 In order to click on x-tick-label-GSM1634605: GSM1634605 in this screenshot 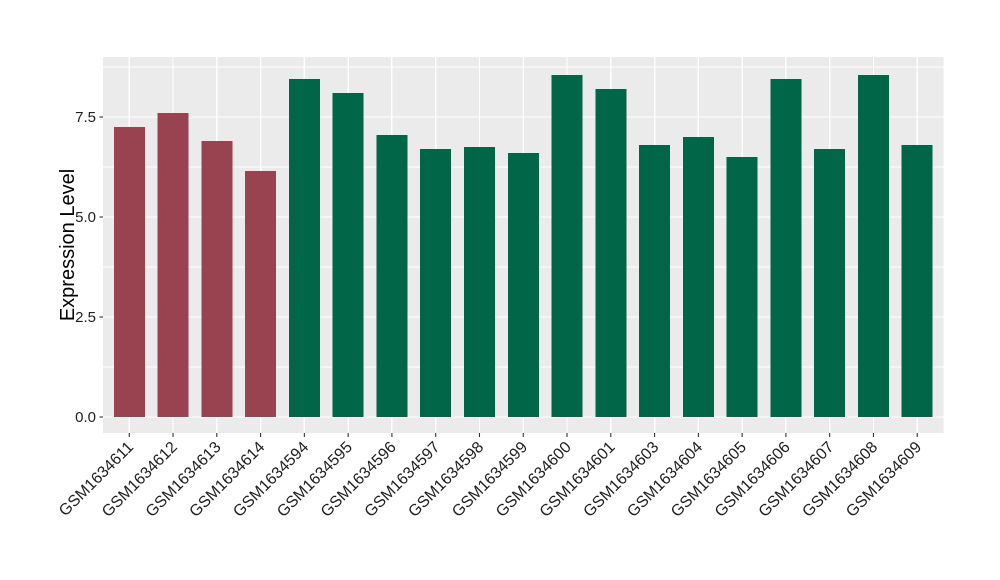, I will do `click(709, 480)`.